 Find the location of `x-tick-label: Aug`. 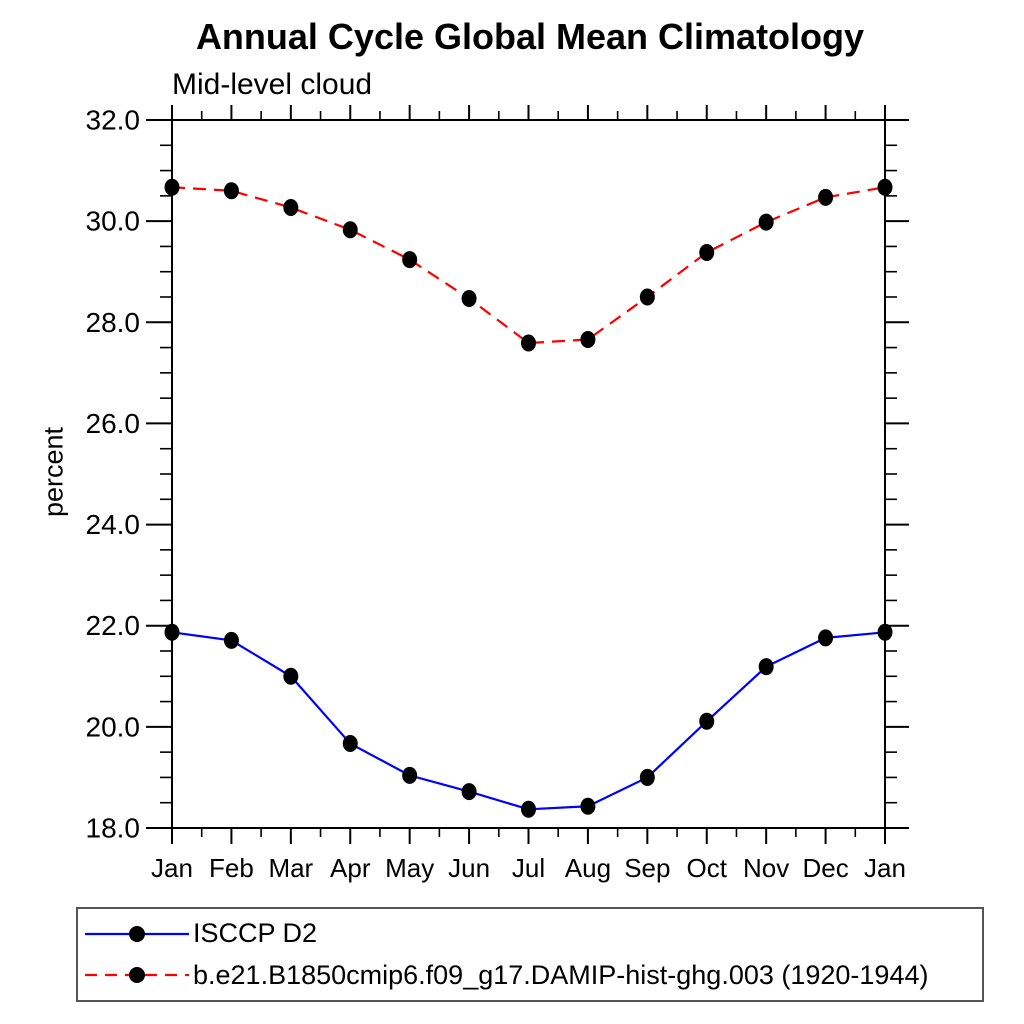

x-tick-label: Aug is located at coordinates (588, 868).